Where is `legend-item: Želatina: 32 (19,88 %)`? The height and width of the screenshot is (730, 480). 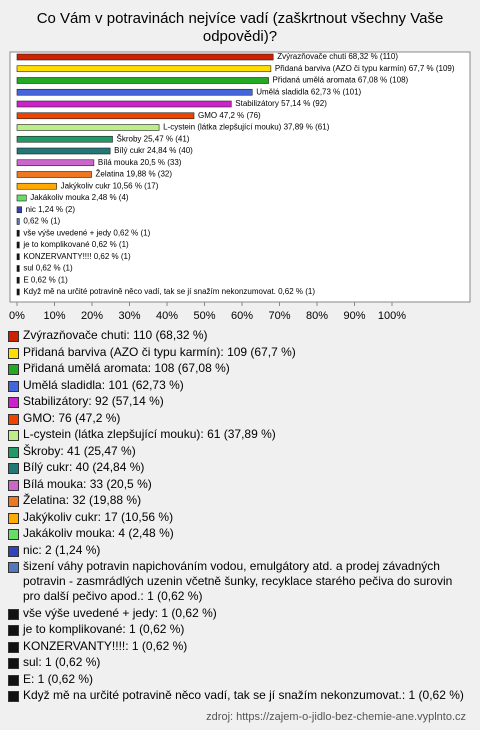
legend-item: Želatina: 32 (19,88 %) is located at coordinates (239, 500).